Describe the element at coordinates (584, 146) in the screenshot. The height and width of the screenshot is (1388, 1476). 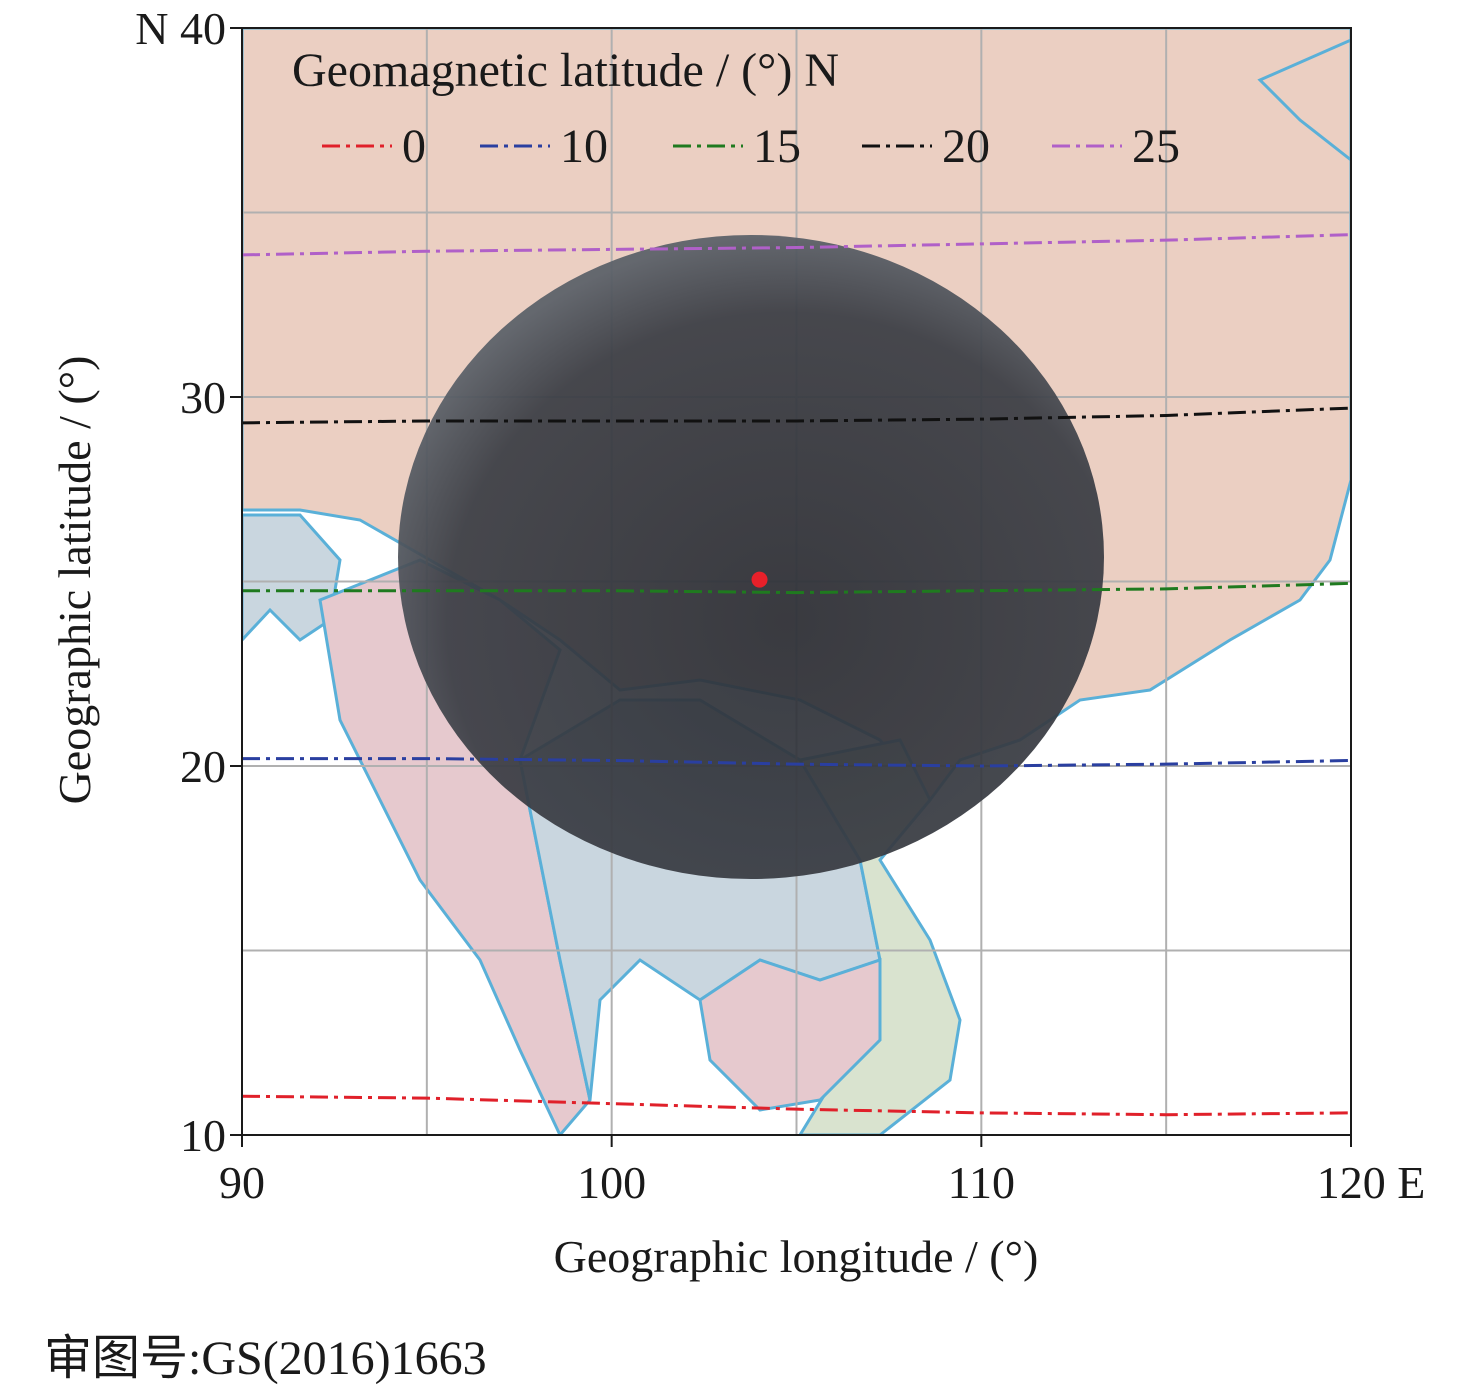
I see `legend-label-10: 10` at that location.